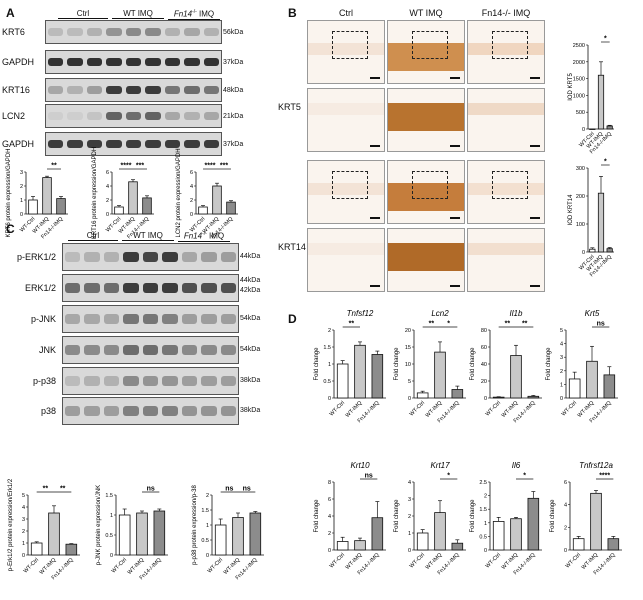  I want to click on blot-label-perk: p-ERK1/2, so click(36, 257).